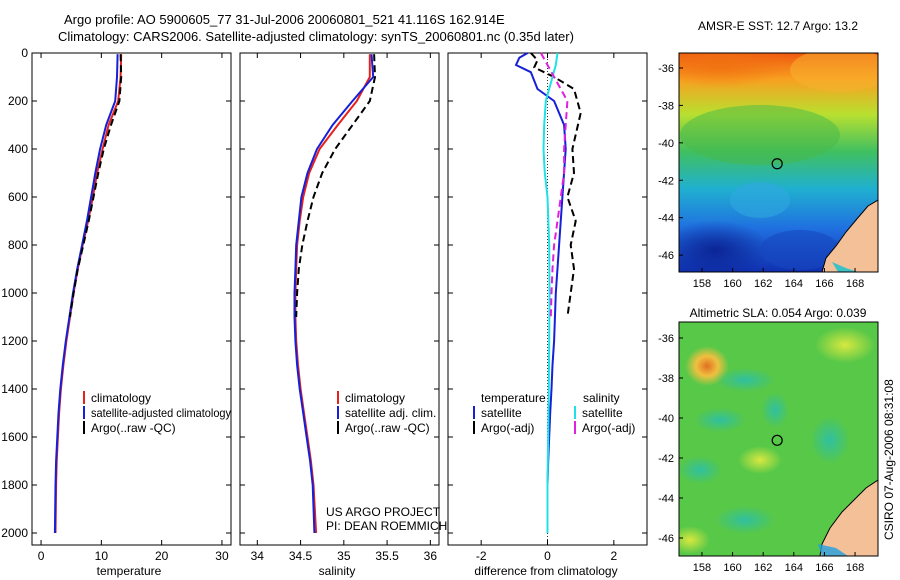  What do you see at coordinates (778, 313) in the screenshot?
I see `sla-map-title: Altimetric SLA: 0.054 Argo: 0.039` at bounding box center [778, 313].